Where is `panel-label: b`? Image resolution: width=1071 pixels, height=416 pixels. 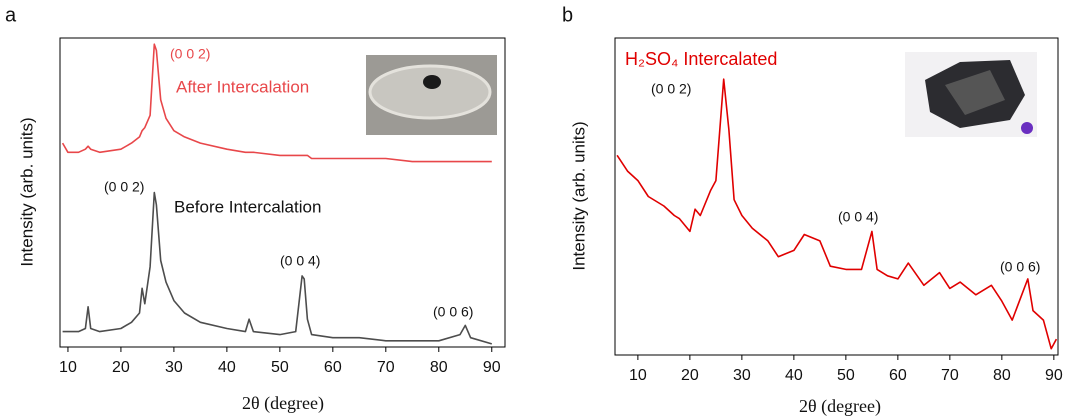 panel-label: b is located at coordinates (567, 15).